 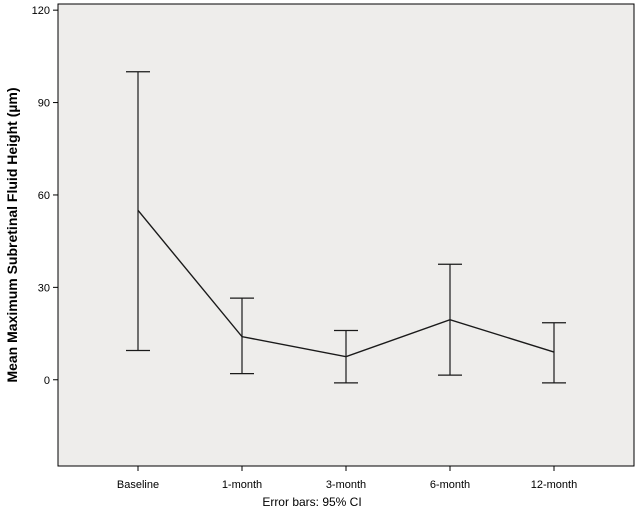 I want to click on y-tick-label: 120, so click(x=41, y=11).